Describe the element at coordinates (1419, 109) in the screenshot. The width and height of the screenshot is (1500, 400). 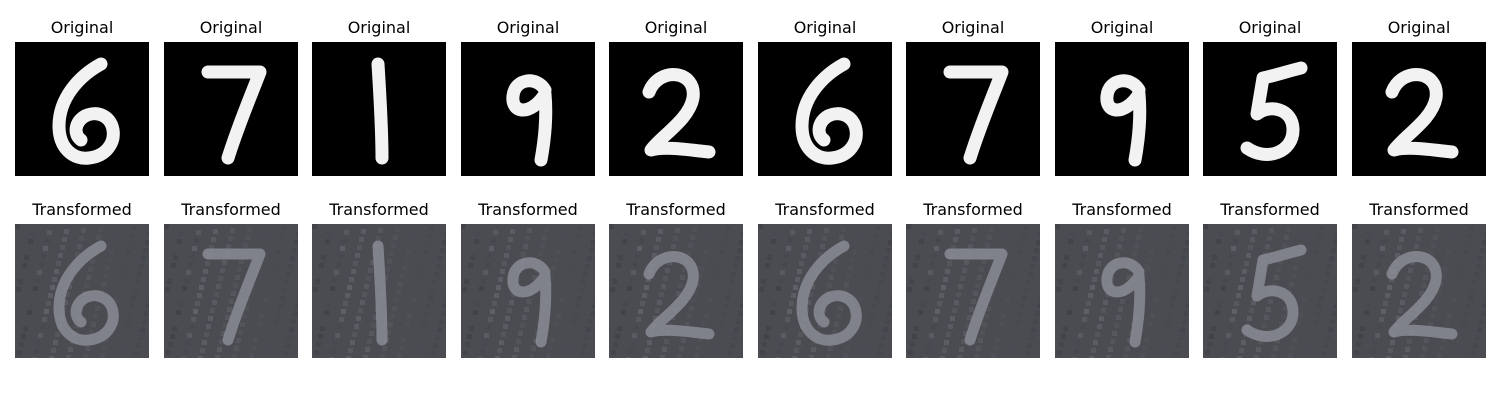
I see `digit-2-graphic` at that location.